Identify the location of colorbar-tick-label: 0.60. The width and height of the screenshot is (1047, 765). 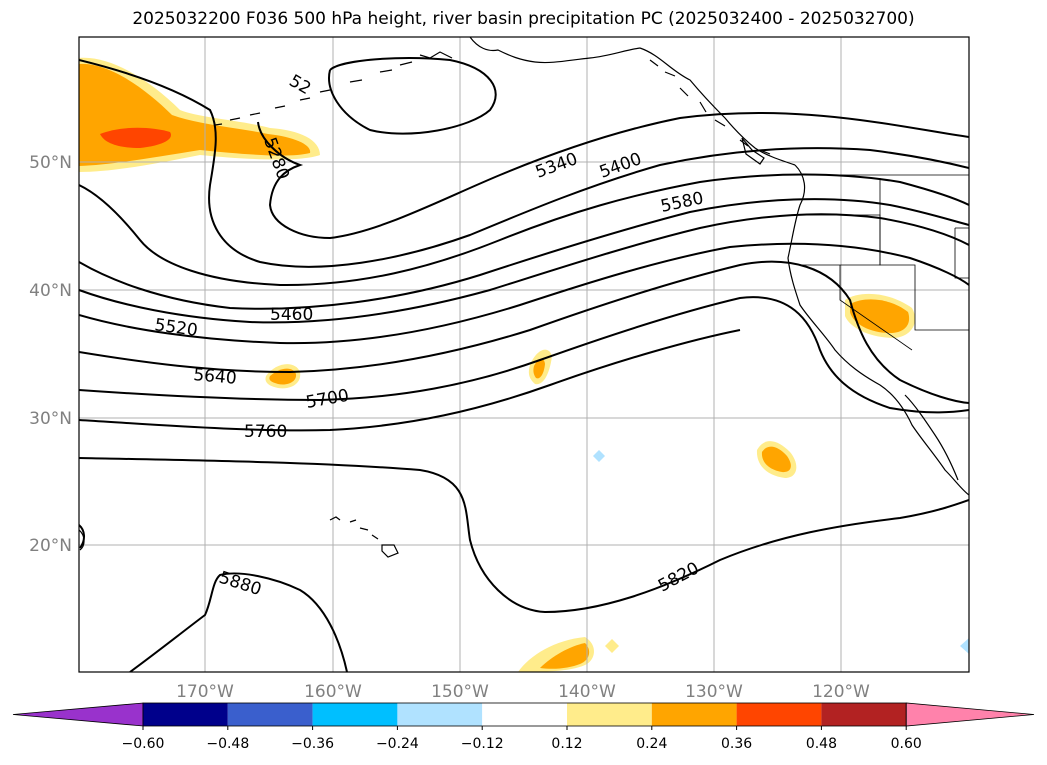
(906, 744).